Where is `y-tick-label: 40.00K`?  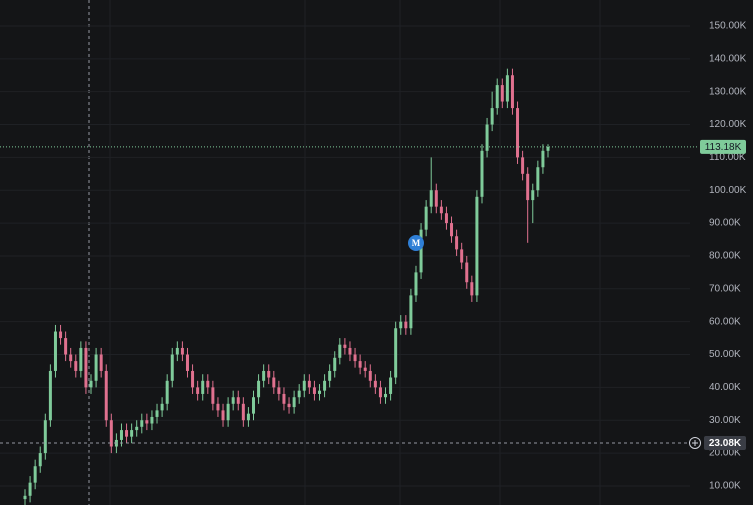 y-tick-label: 40.00K is located at coordinates (725, 387).